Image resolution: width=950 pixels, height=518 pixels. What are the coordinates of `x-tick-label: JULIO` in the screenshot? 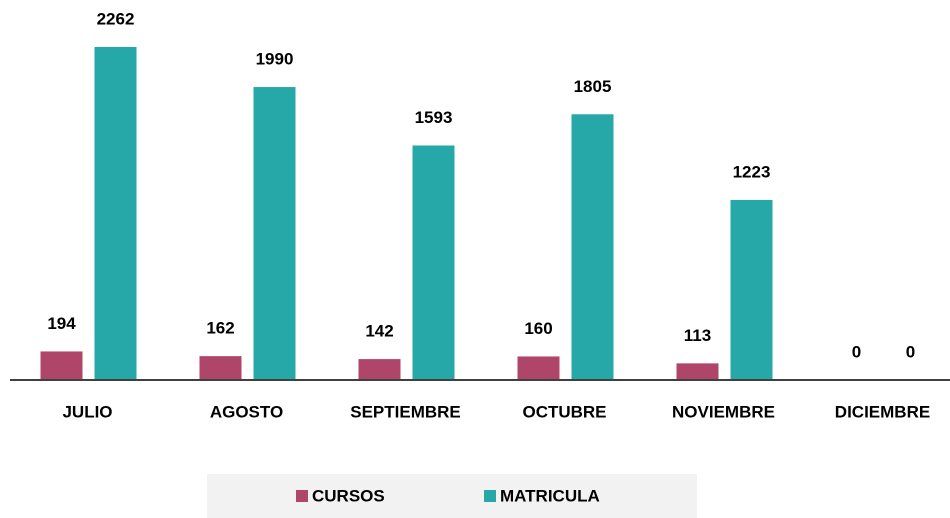 It's located at (87, 411).